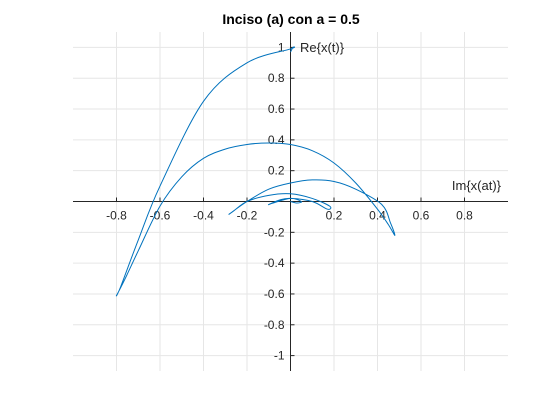  I want to click on y-tick-label: -0.6, so click(274, 294).